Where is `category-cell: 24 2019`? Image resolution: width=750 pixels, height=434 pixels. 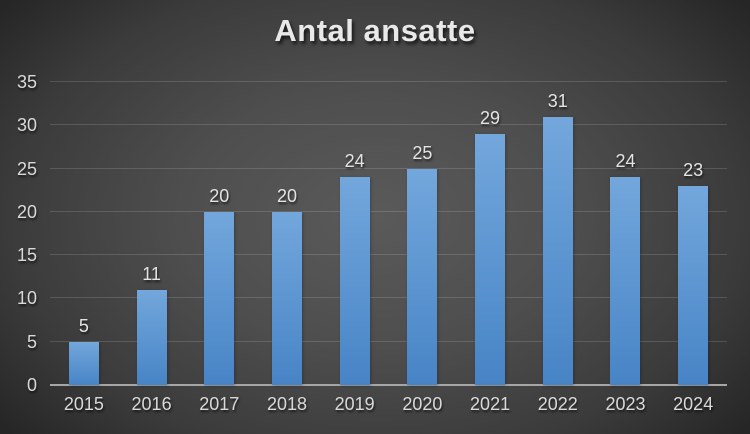
category-cell: 24 2019 is located at coordinates (355, 247).